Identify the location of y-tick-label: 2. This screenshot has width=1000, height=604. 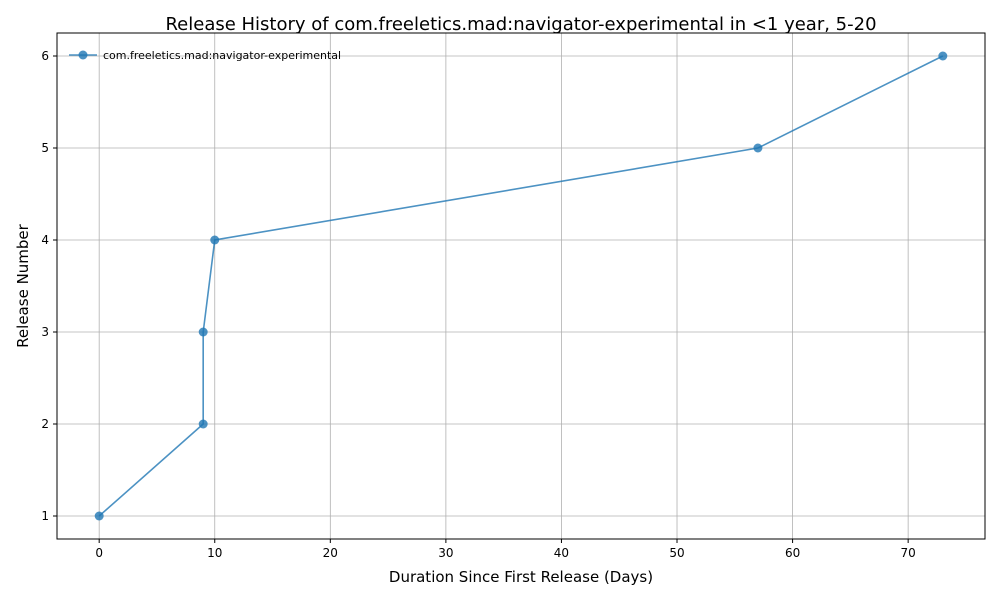
(45, 424).